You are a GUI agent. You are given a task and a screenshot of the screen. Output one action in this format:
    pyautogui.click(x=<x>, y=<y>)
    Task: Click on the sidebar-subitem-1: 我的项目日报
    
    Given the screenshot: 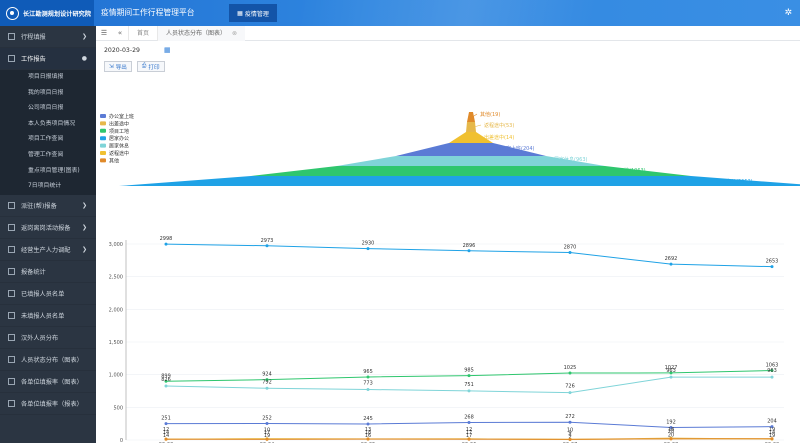 What is the action you would take?
    pyautogui.click(x=46, y=92)
    